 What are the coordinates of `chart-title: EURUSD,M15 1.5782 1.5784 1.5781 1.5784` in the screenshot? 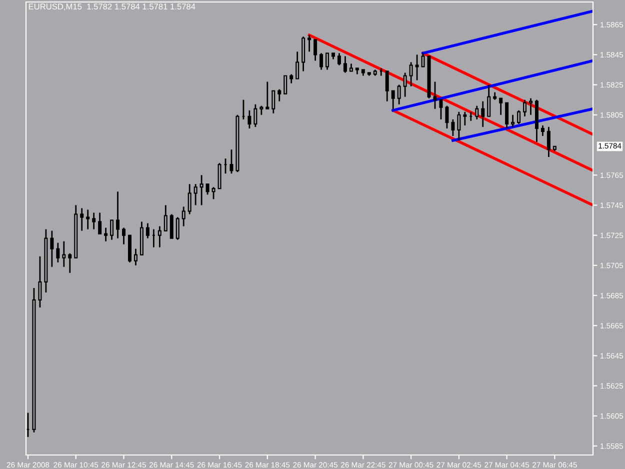 It's located at (112, 7).